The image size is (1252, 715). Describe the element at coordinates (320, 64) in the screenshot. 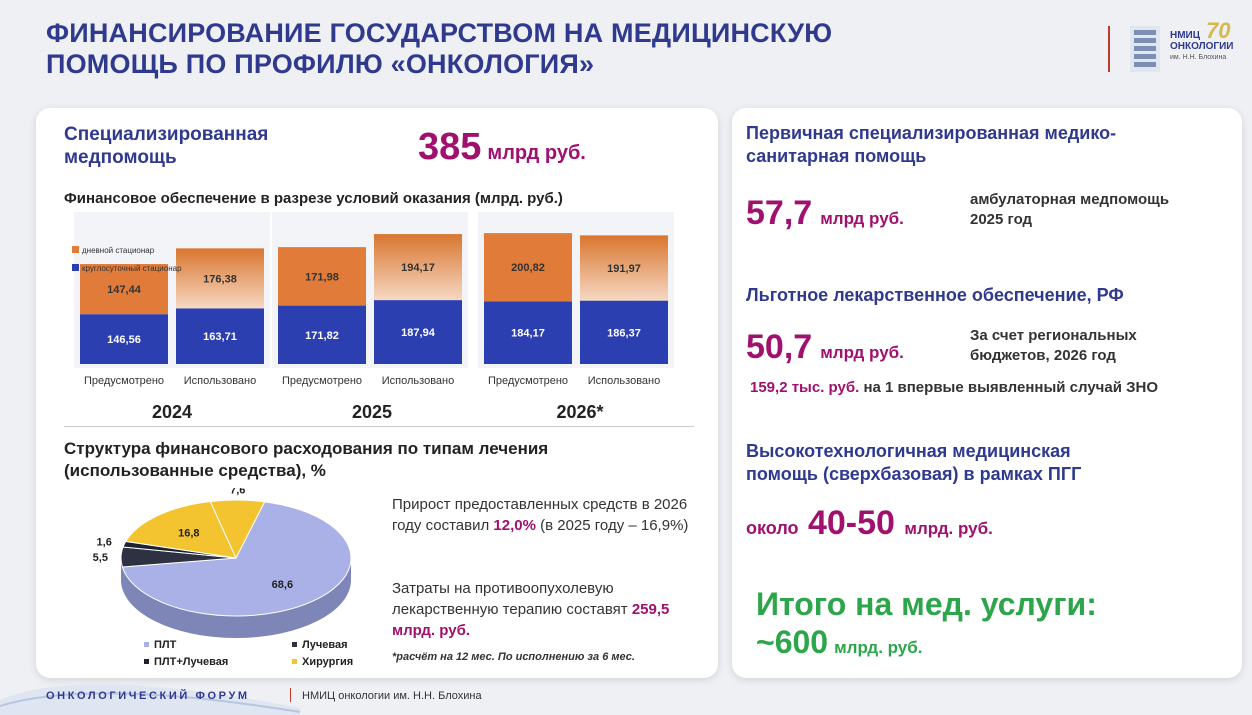

I see `page-title-line2: ПОМОЩЬ ПО ПРОФИЛЮ «ОНКОЛОГИЯ»` at that location.